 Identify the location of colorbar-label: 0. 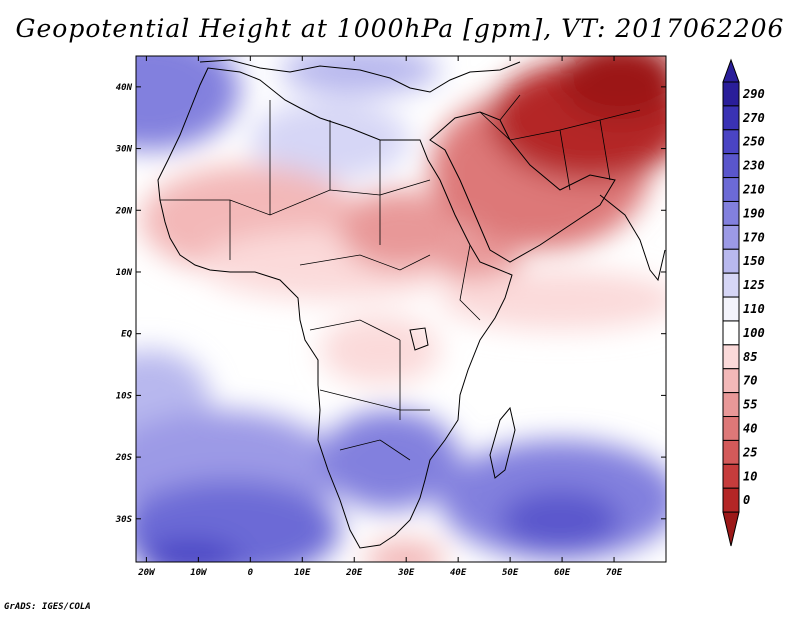
(746, 500).